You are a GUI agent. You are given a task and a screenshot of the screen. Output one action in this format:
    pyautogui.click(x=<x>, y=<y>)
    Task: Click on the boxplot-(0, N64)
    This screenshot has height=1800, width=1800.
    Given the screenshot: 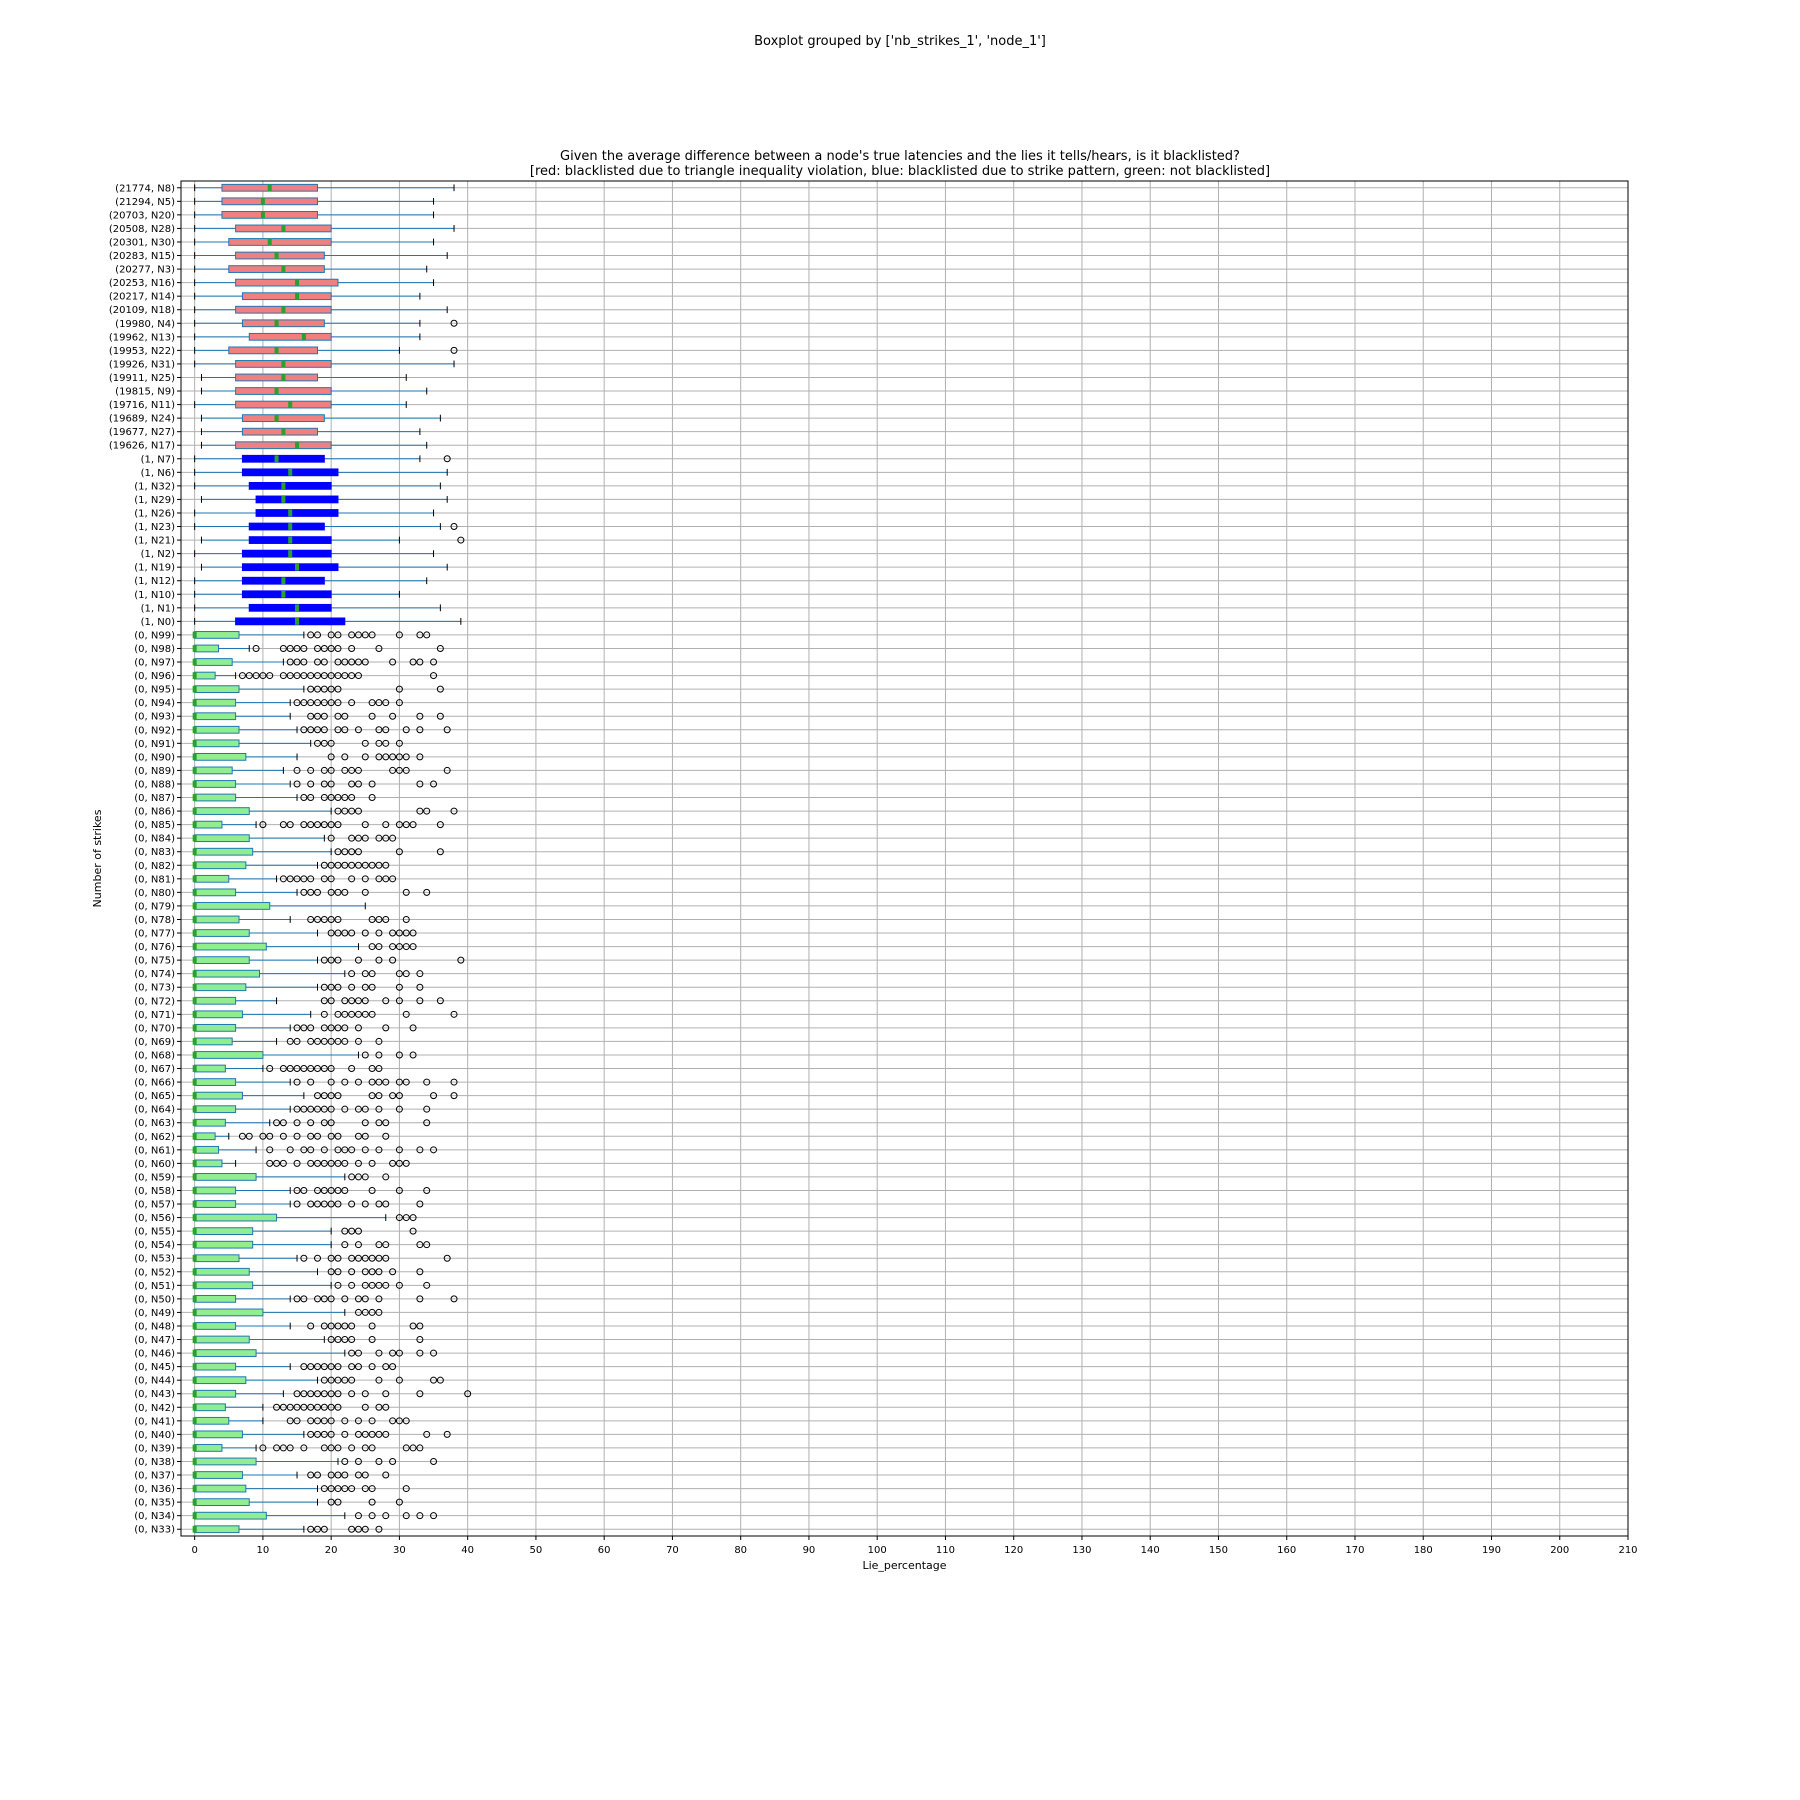 What is the action you would take?
    pyautogui.click(x=311, y=1109)
    